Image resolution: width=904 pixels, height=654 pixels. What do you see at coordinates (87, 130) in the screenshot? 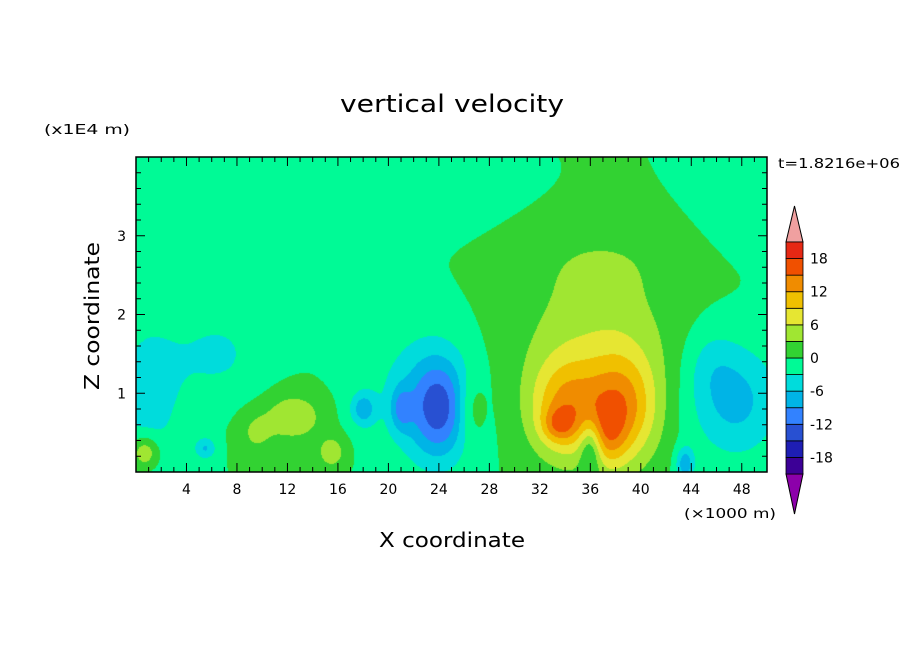
I see `y-unit-label: (x1E4 m)` at bounding box center [87, 130].